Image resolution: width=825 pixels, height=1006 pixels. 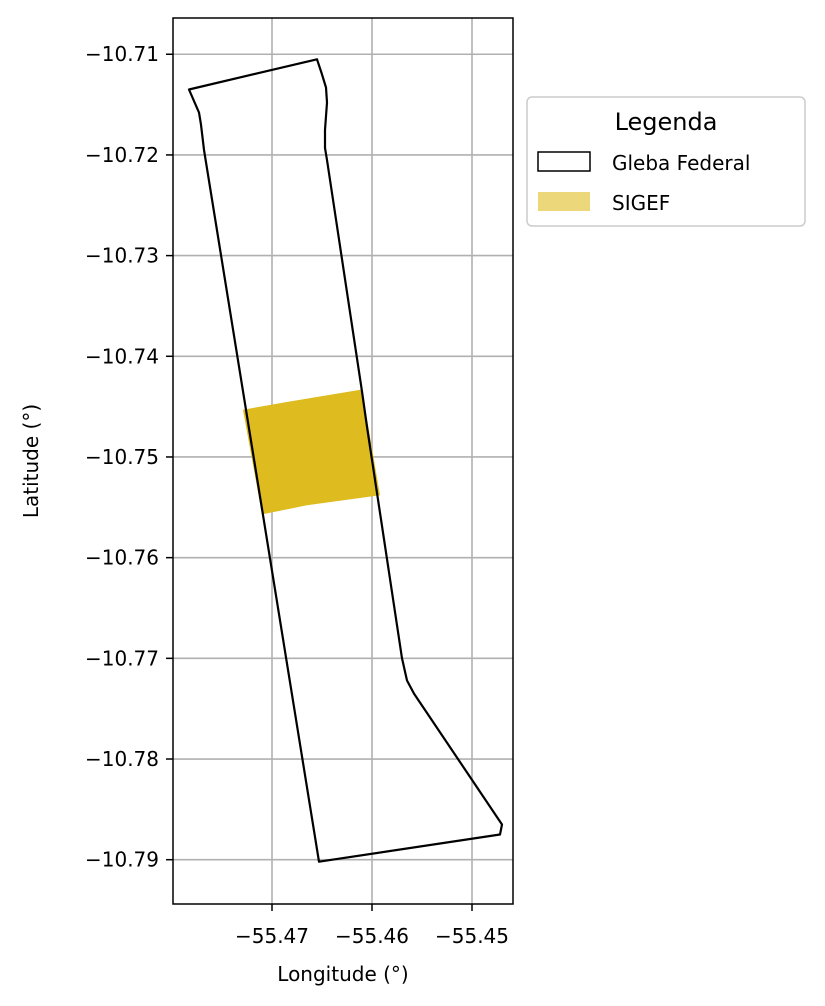 I want to click on sigef-area, so click(x=311, y=452).